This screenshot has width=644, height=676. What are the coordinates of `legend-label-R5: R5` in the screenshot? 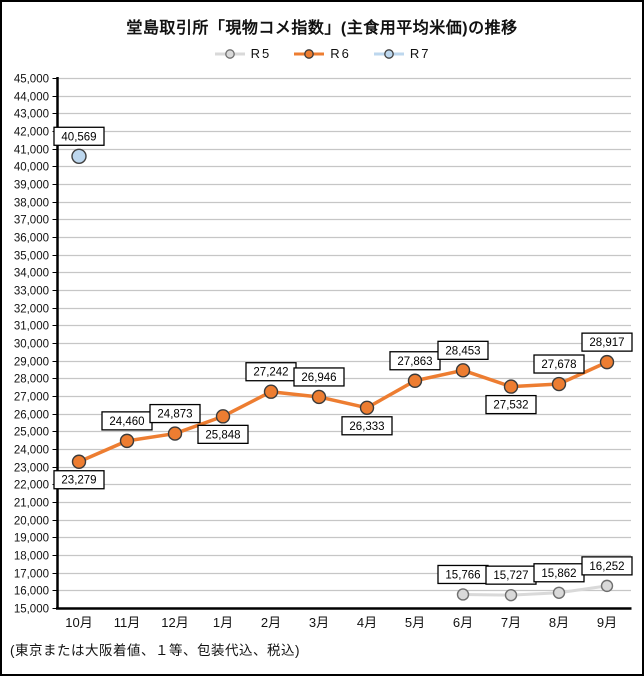 It's located at (261, 53).